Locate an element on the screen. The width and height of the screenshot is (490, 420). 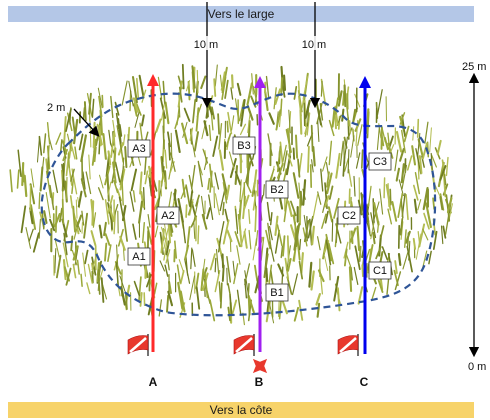
transect-a-arrowhead is located at coordinates (153, 80).